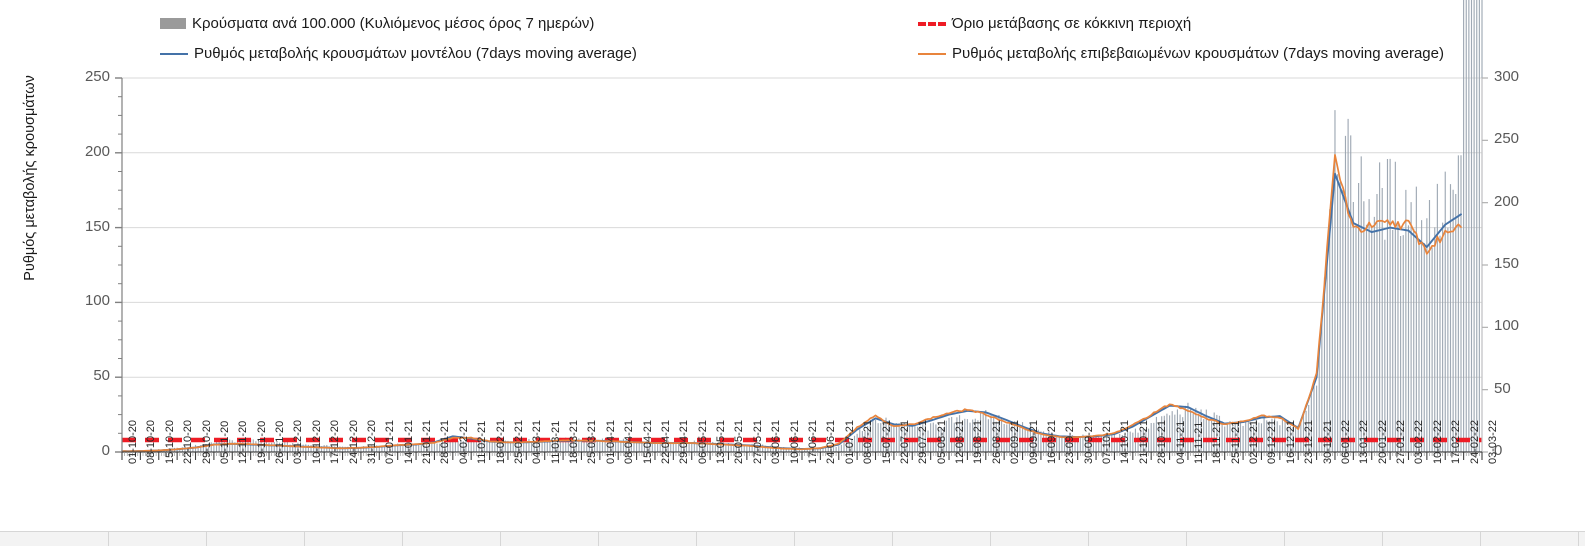  Describe the element at coordinates (932, 23) in the screenshot. I see `dashed-line-swatch-red-icon` at that location.